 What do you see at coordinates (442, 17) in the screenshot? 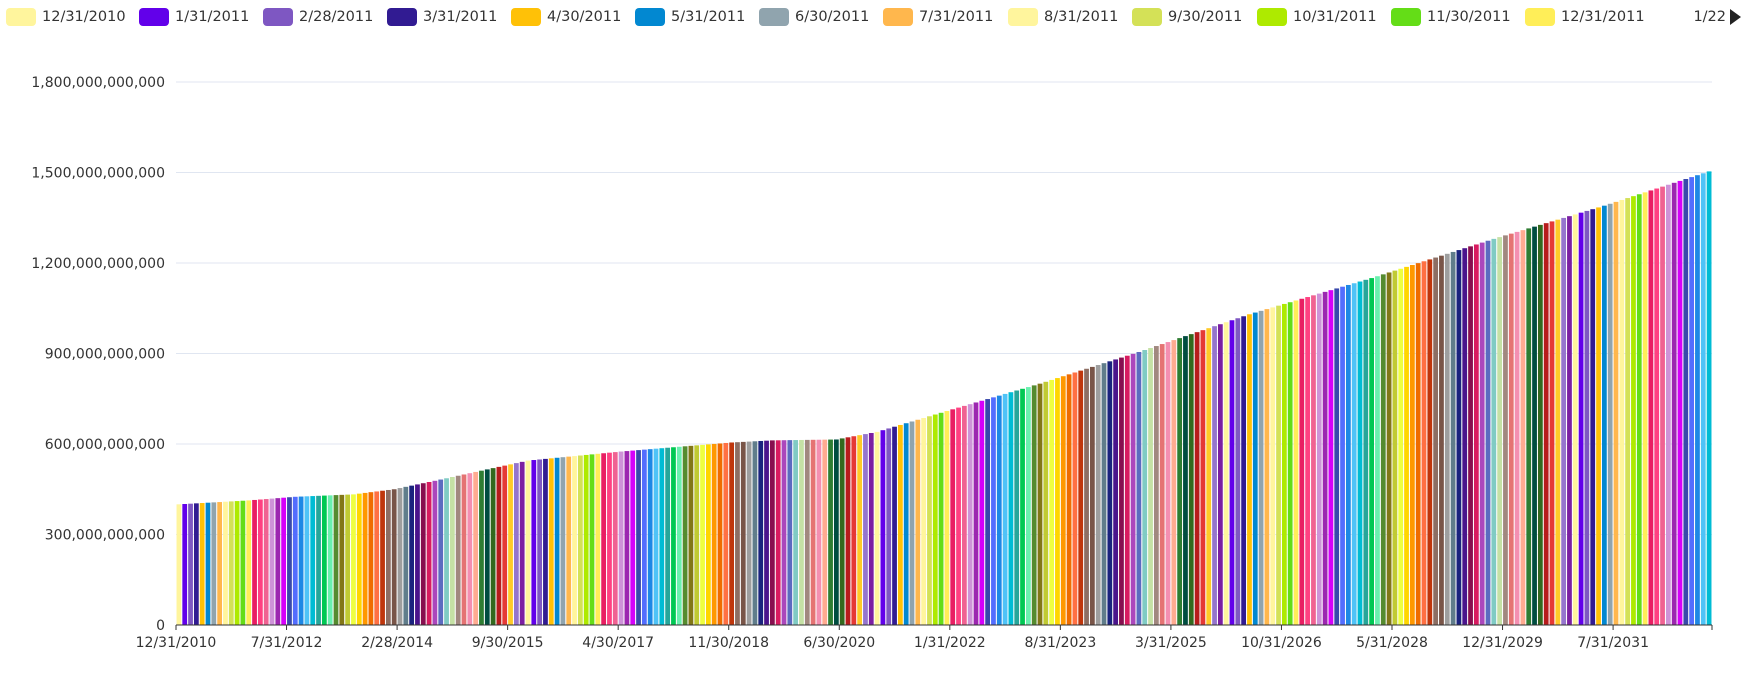
I see `legend-item: 3/31/2011` at bounding box center [442, 17].